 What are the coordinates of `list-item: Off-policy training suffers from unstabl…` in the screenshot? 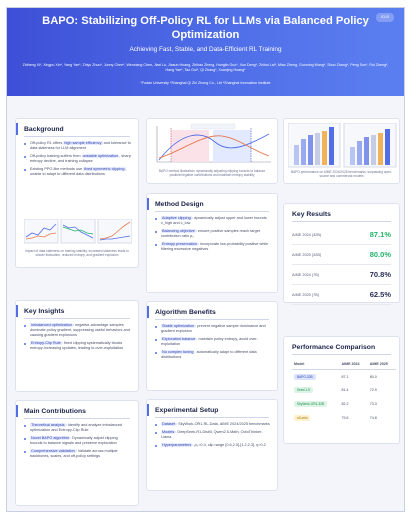 It's located at (77, 159).